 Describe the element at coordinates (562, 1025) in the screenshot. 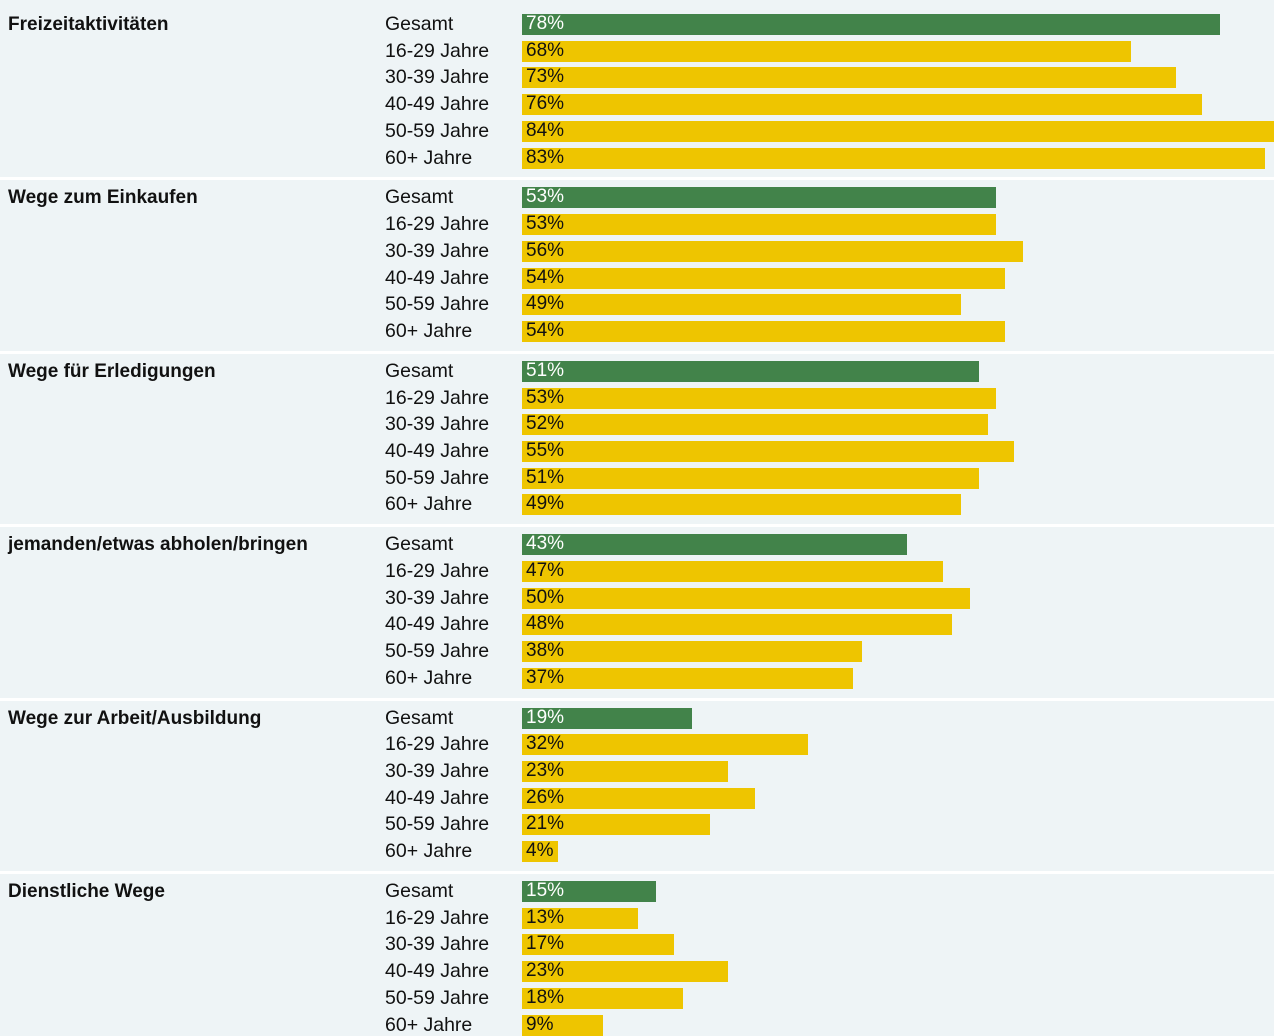

I see `bar-age-group: 9%` at that location.